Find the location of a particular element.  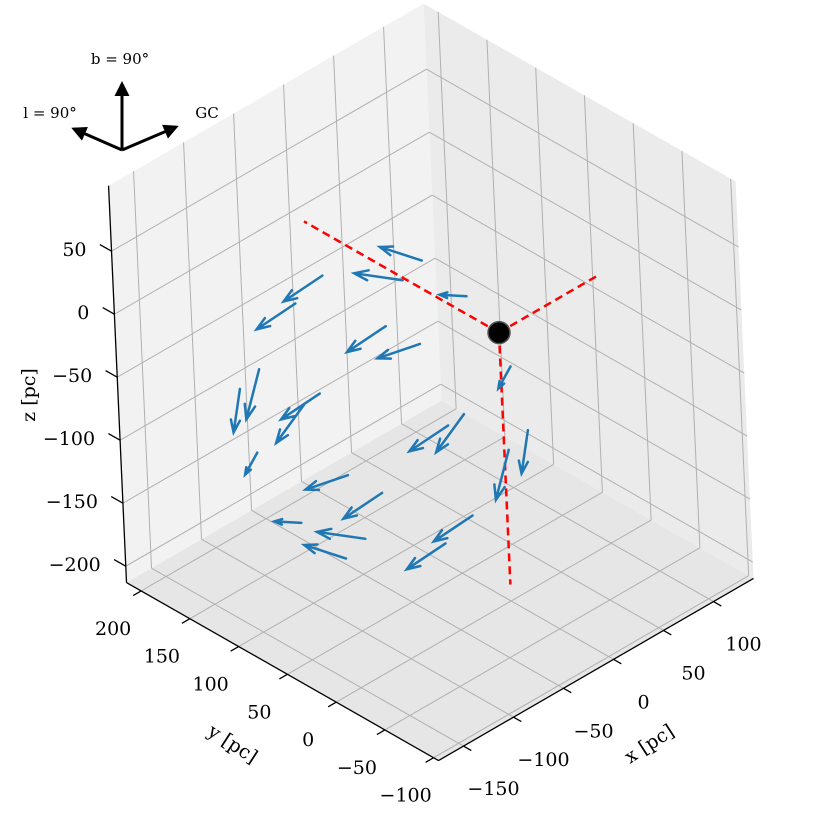

x-tick-label: 0 is located at coordinates (643, 702).